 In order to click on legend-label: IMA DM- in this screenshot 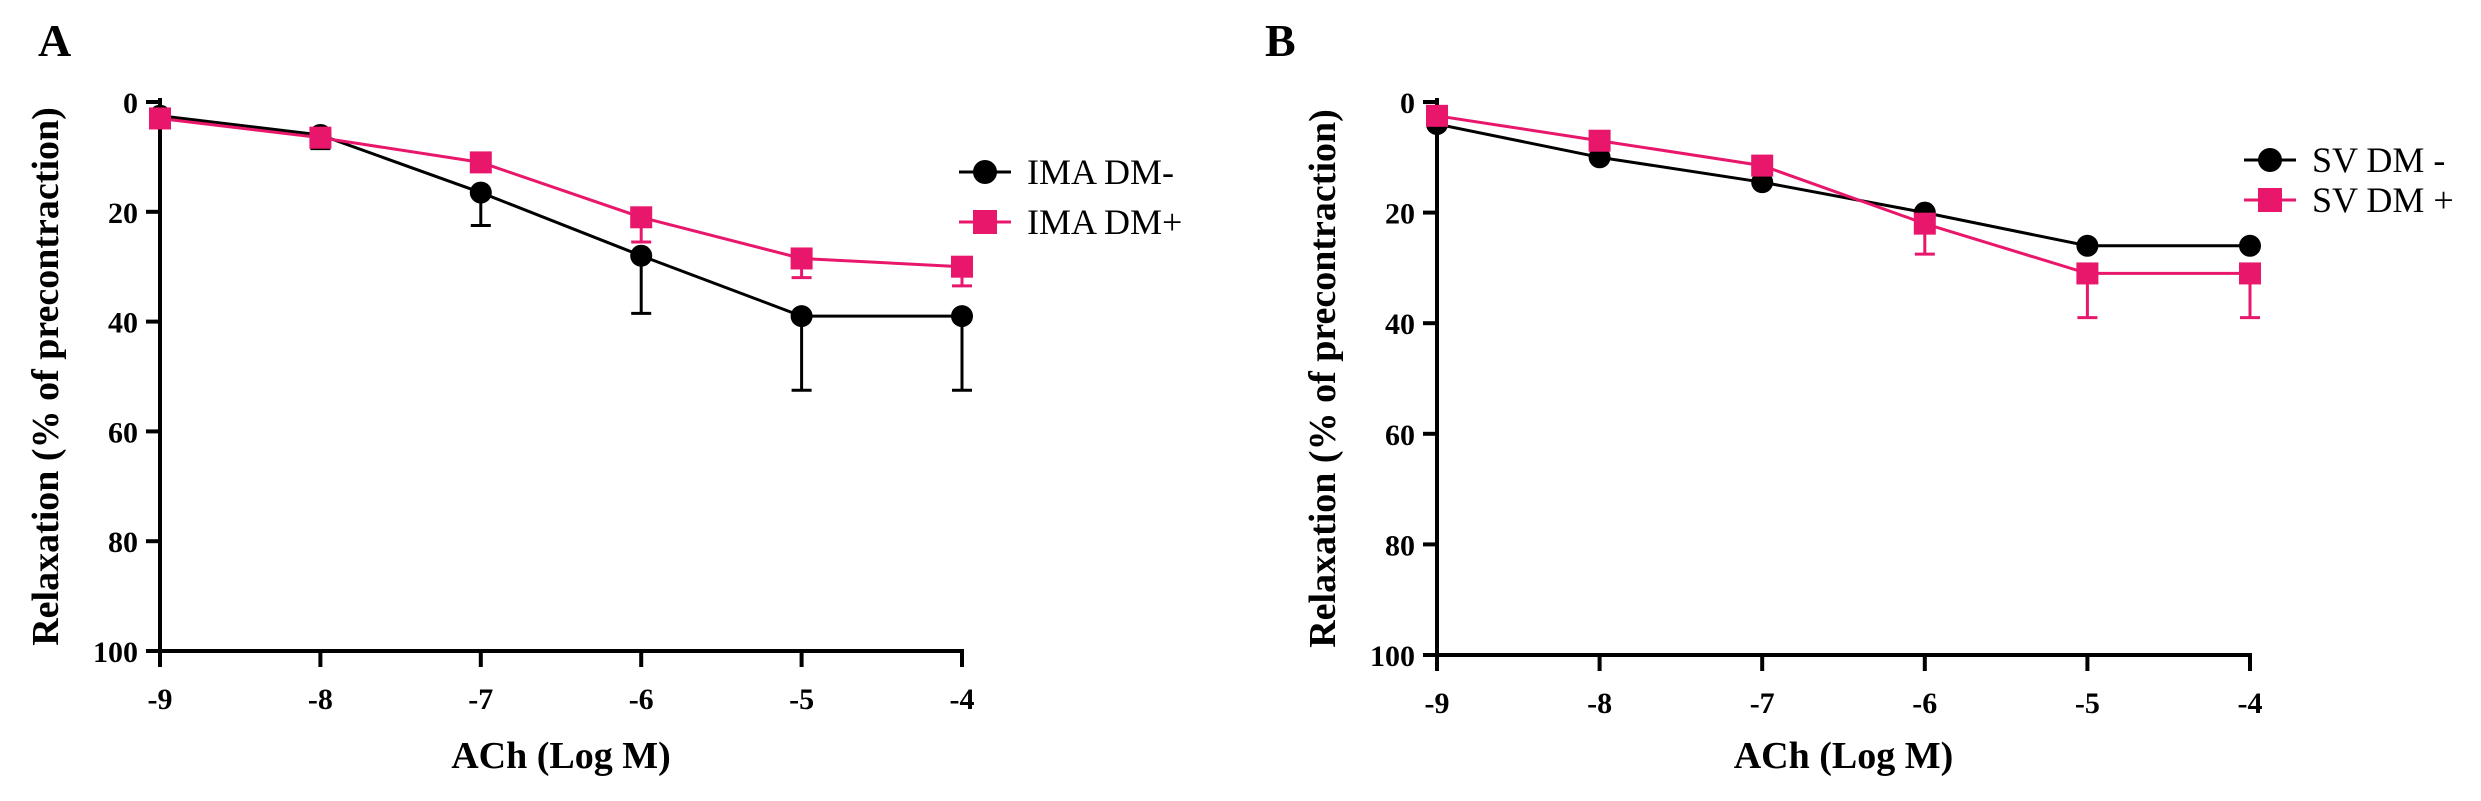, I will do `click(1100, 172)`.